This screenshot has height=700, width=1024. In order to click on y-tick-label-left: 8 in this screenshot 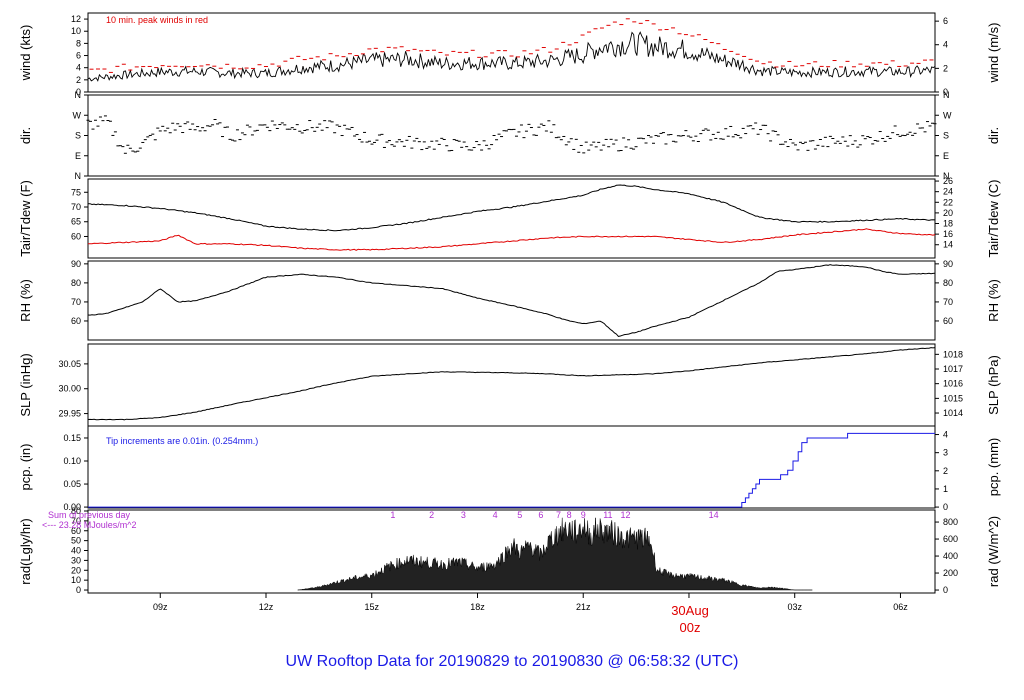, I will do `click(78, 43)`.